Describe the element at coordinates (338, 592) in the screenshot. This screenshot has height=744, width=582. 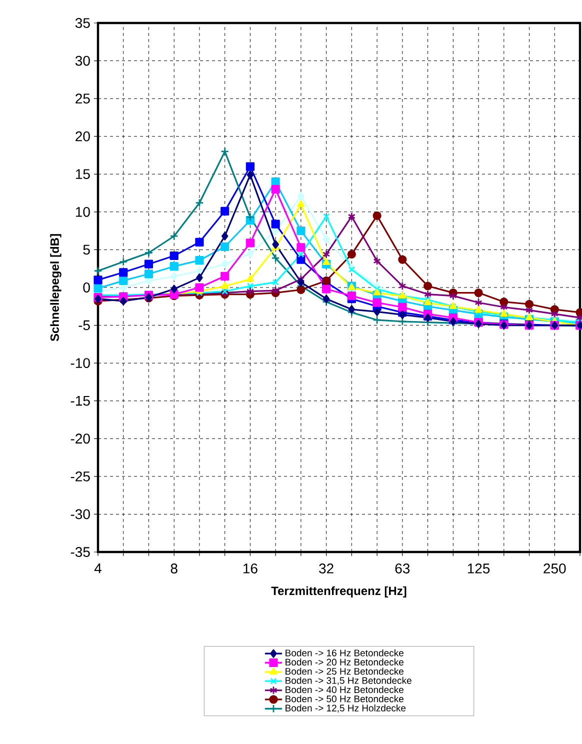
I see `x-axis-title: Terzmittenfrequenz [Hz]` at that location.